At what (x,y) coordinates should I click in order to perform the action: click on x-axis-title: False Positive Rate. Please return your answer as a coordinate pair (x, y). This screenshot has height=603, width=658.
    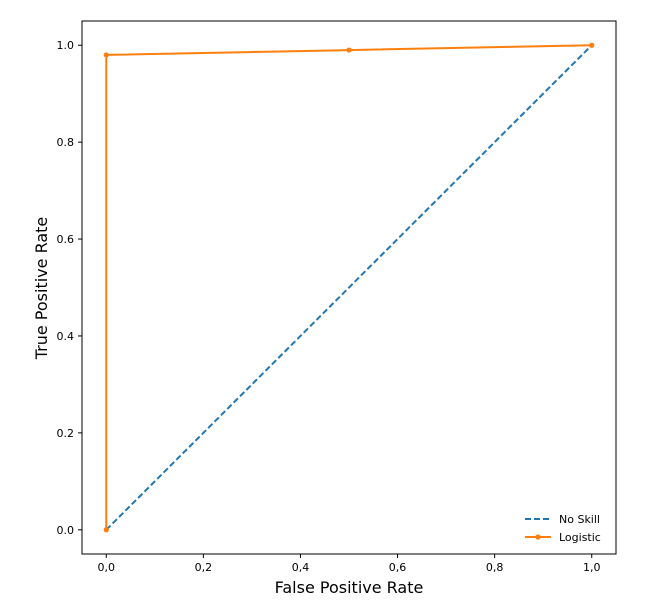
    Looking at the image, I should click on (349, 587).